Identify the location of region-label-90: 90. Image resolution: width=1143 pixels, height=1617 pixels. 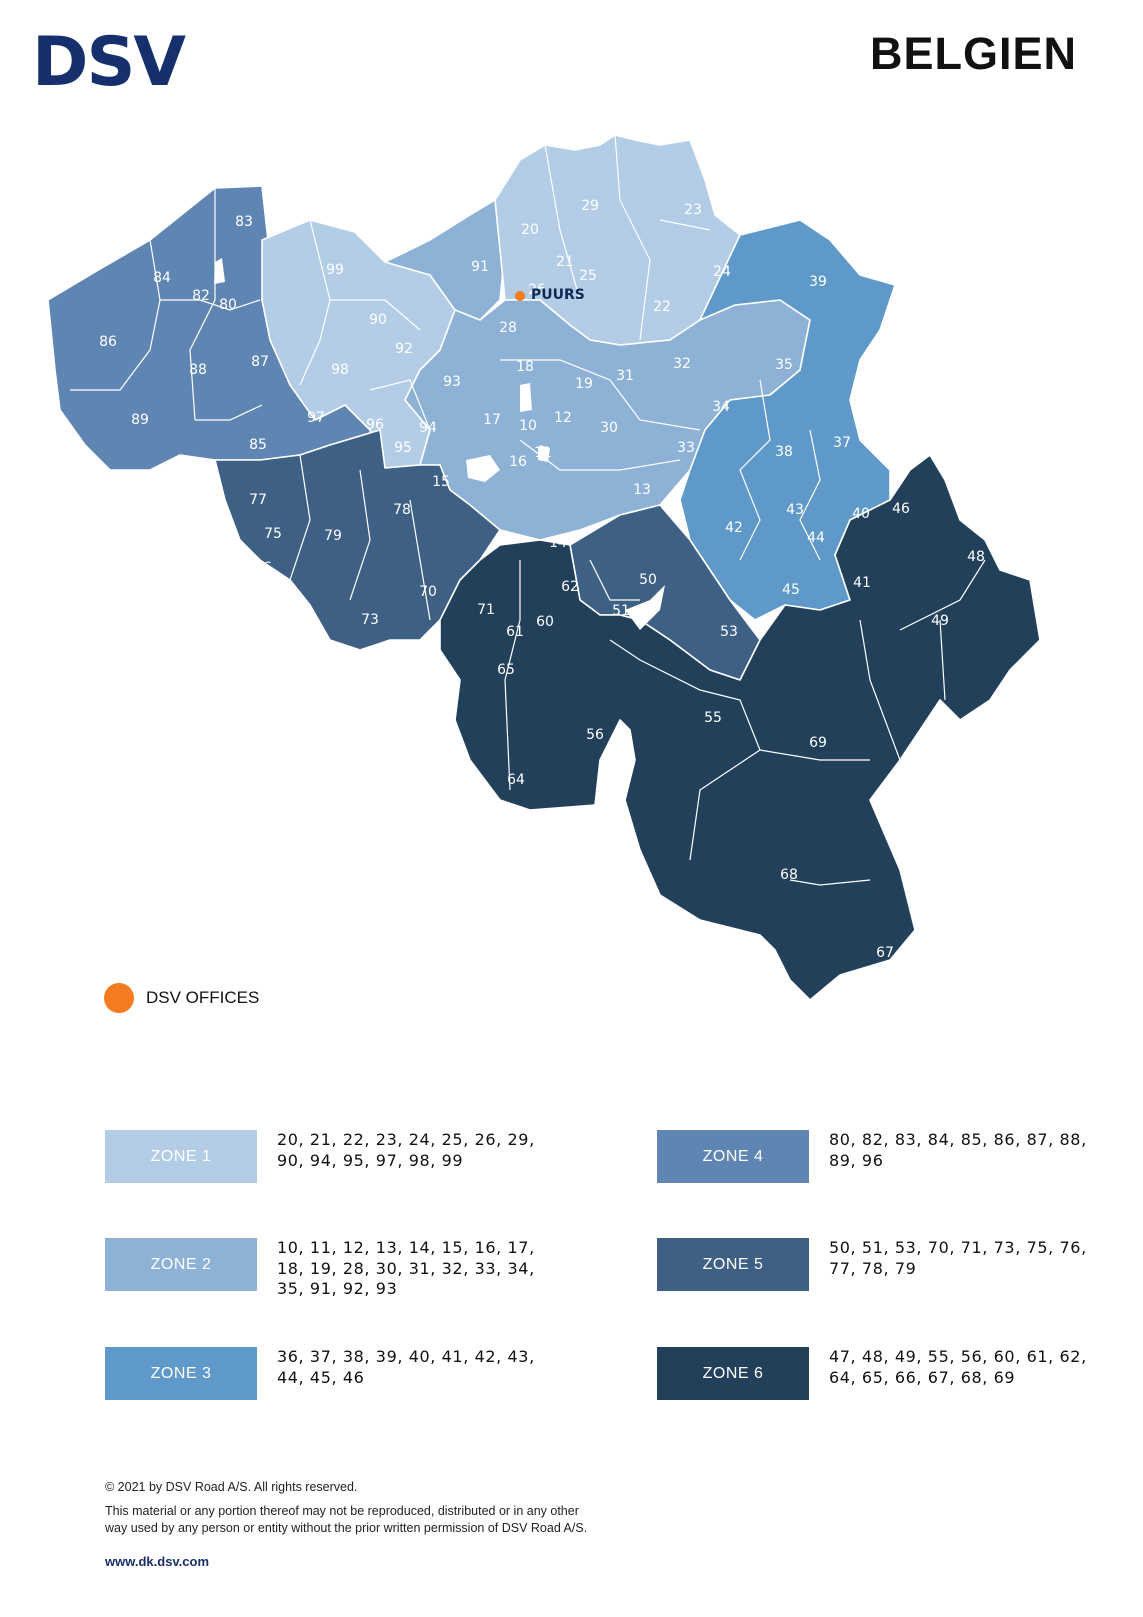
(378, 320).